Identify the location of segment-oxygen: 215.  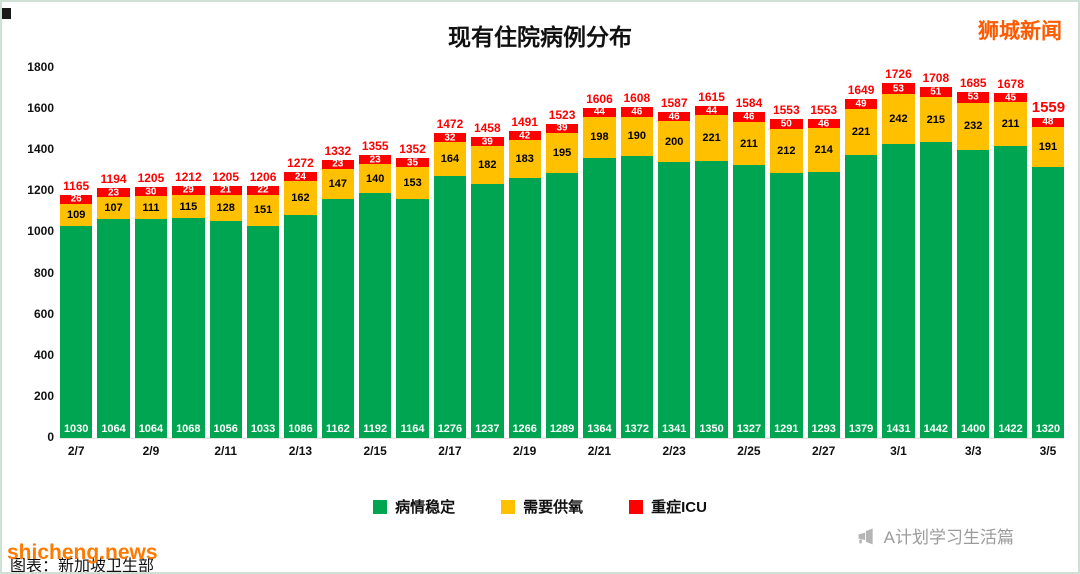
(935, 119).